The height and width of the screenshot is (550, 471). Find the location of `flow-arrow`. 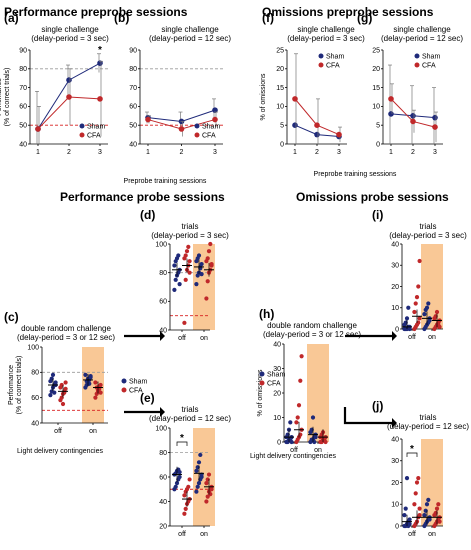

flow-arrow is located at coordinates (367, 416).